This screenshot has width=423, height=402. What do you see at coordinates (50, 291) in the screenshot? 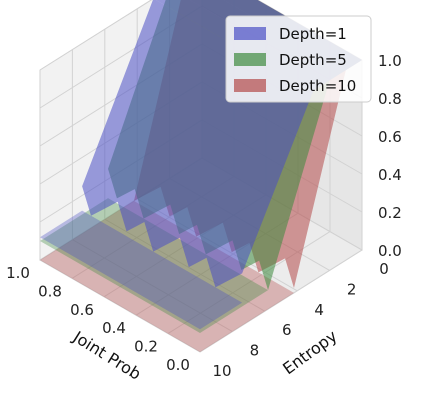
I see `x-tick-label: 0.8` at bounding box center [50, 291].